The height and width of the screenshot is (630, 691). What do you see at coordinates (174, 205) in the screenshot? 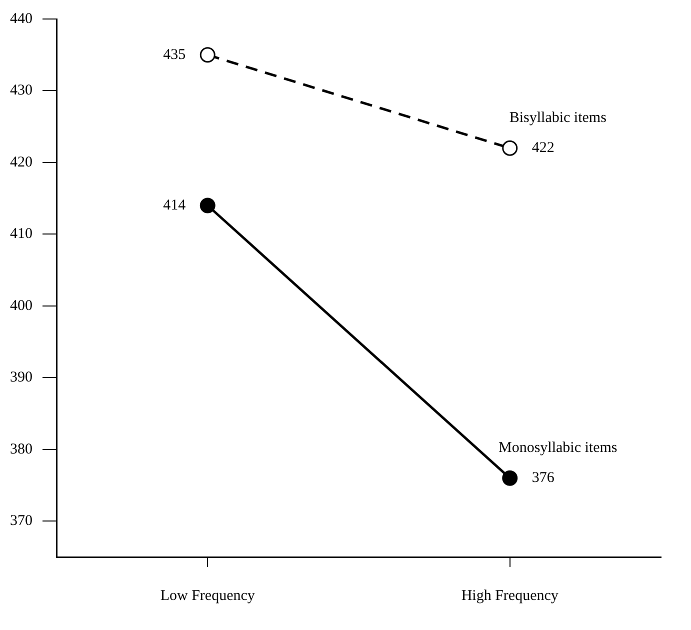
I see `data-label: 414` at bounding box center [174, 205].